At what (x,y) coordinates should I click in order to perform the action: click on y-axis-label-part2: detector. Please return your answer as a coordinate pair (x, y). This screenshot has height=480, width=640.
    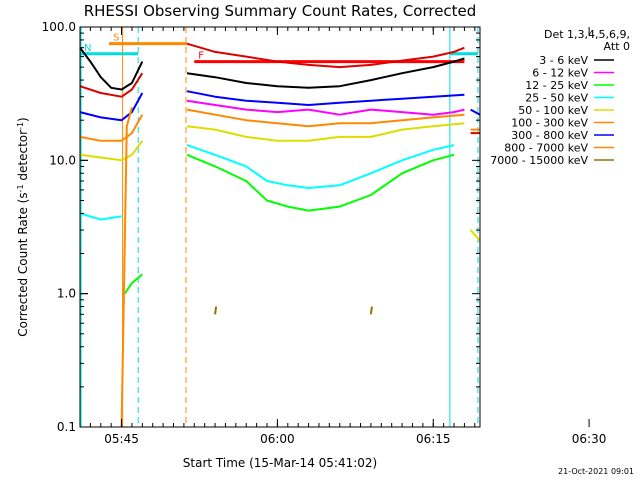
    Looking at the image, I should click on (23, 157).